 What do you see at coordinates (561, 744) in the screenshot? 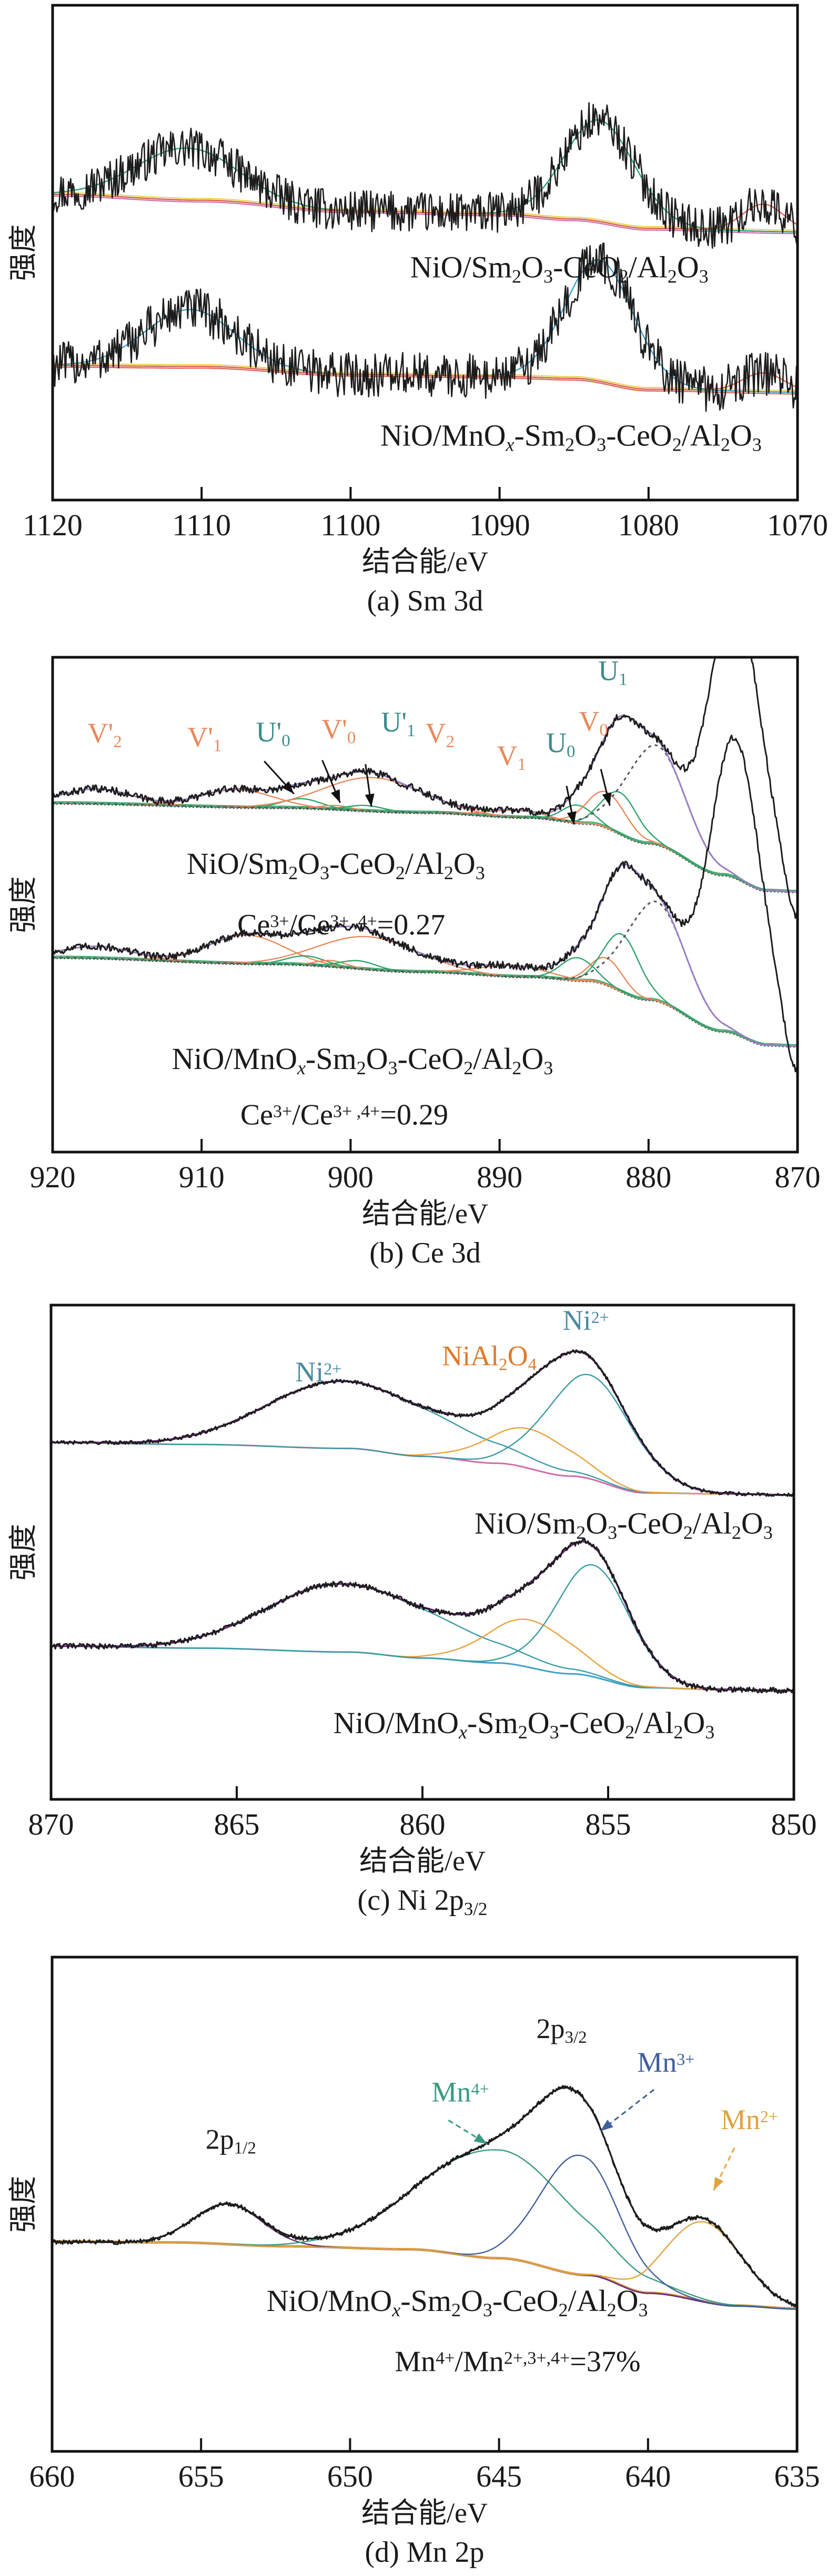
I see `peak-label: U0` at bounding box center [561, 744].